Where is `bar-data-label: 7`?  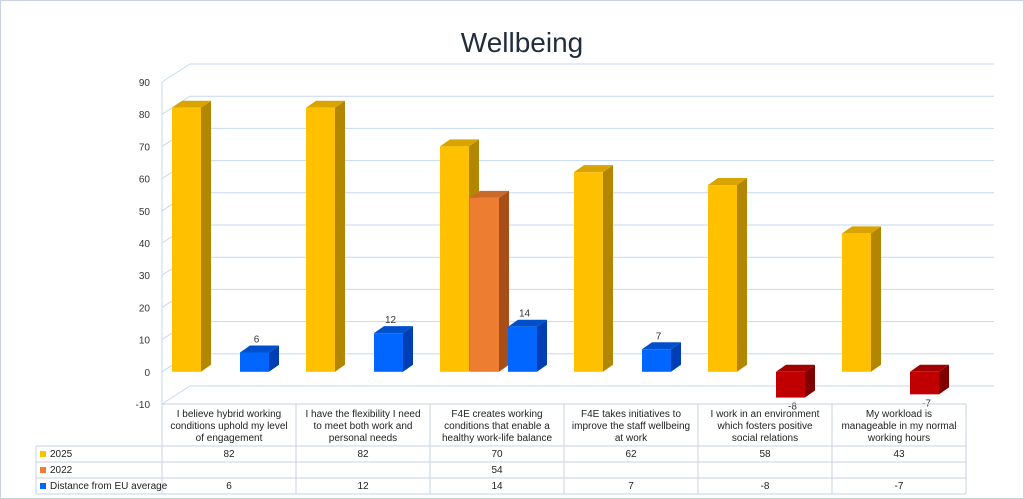
bar-data-label: 7 is located at coordinates (659, 336).